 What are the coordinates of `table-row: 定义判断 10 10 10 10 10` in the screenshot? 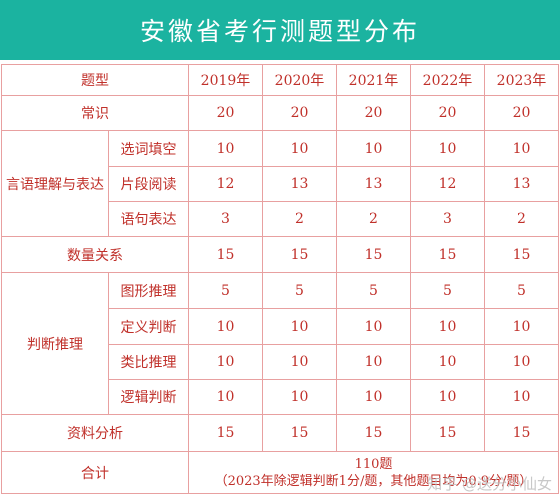 It's located at (280, 326).